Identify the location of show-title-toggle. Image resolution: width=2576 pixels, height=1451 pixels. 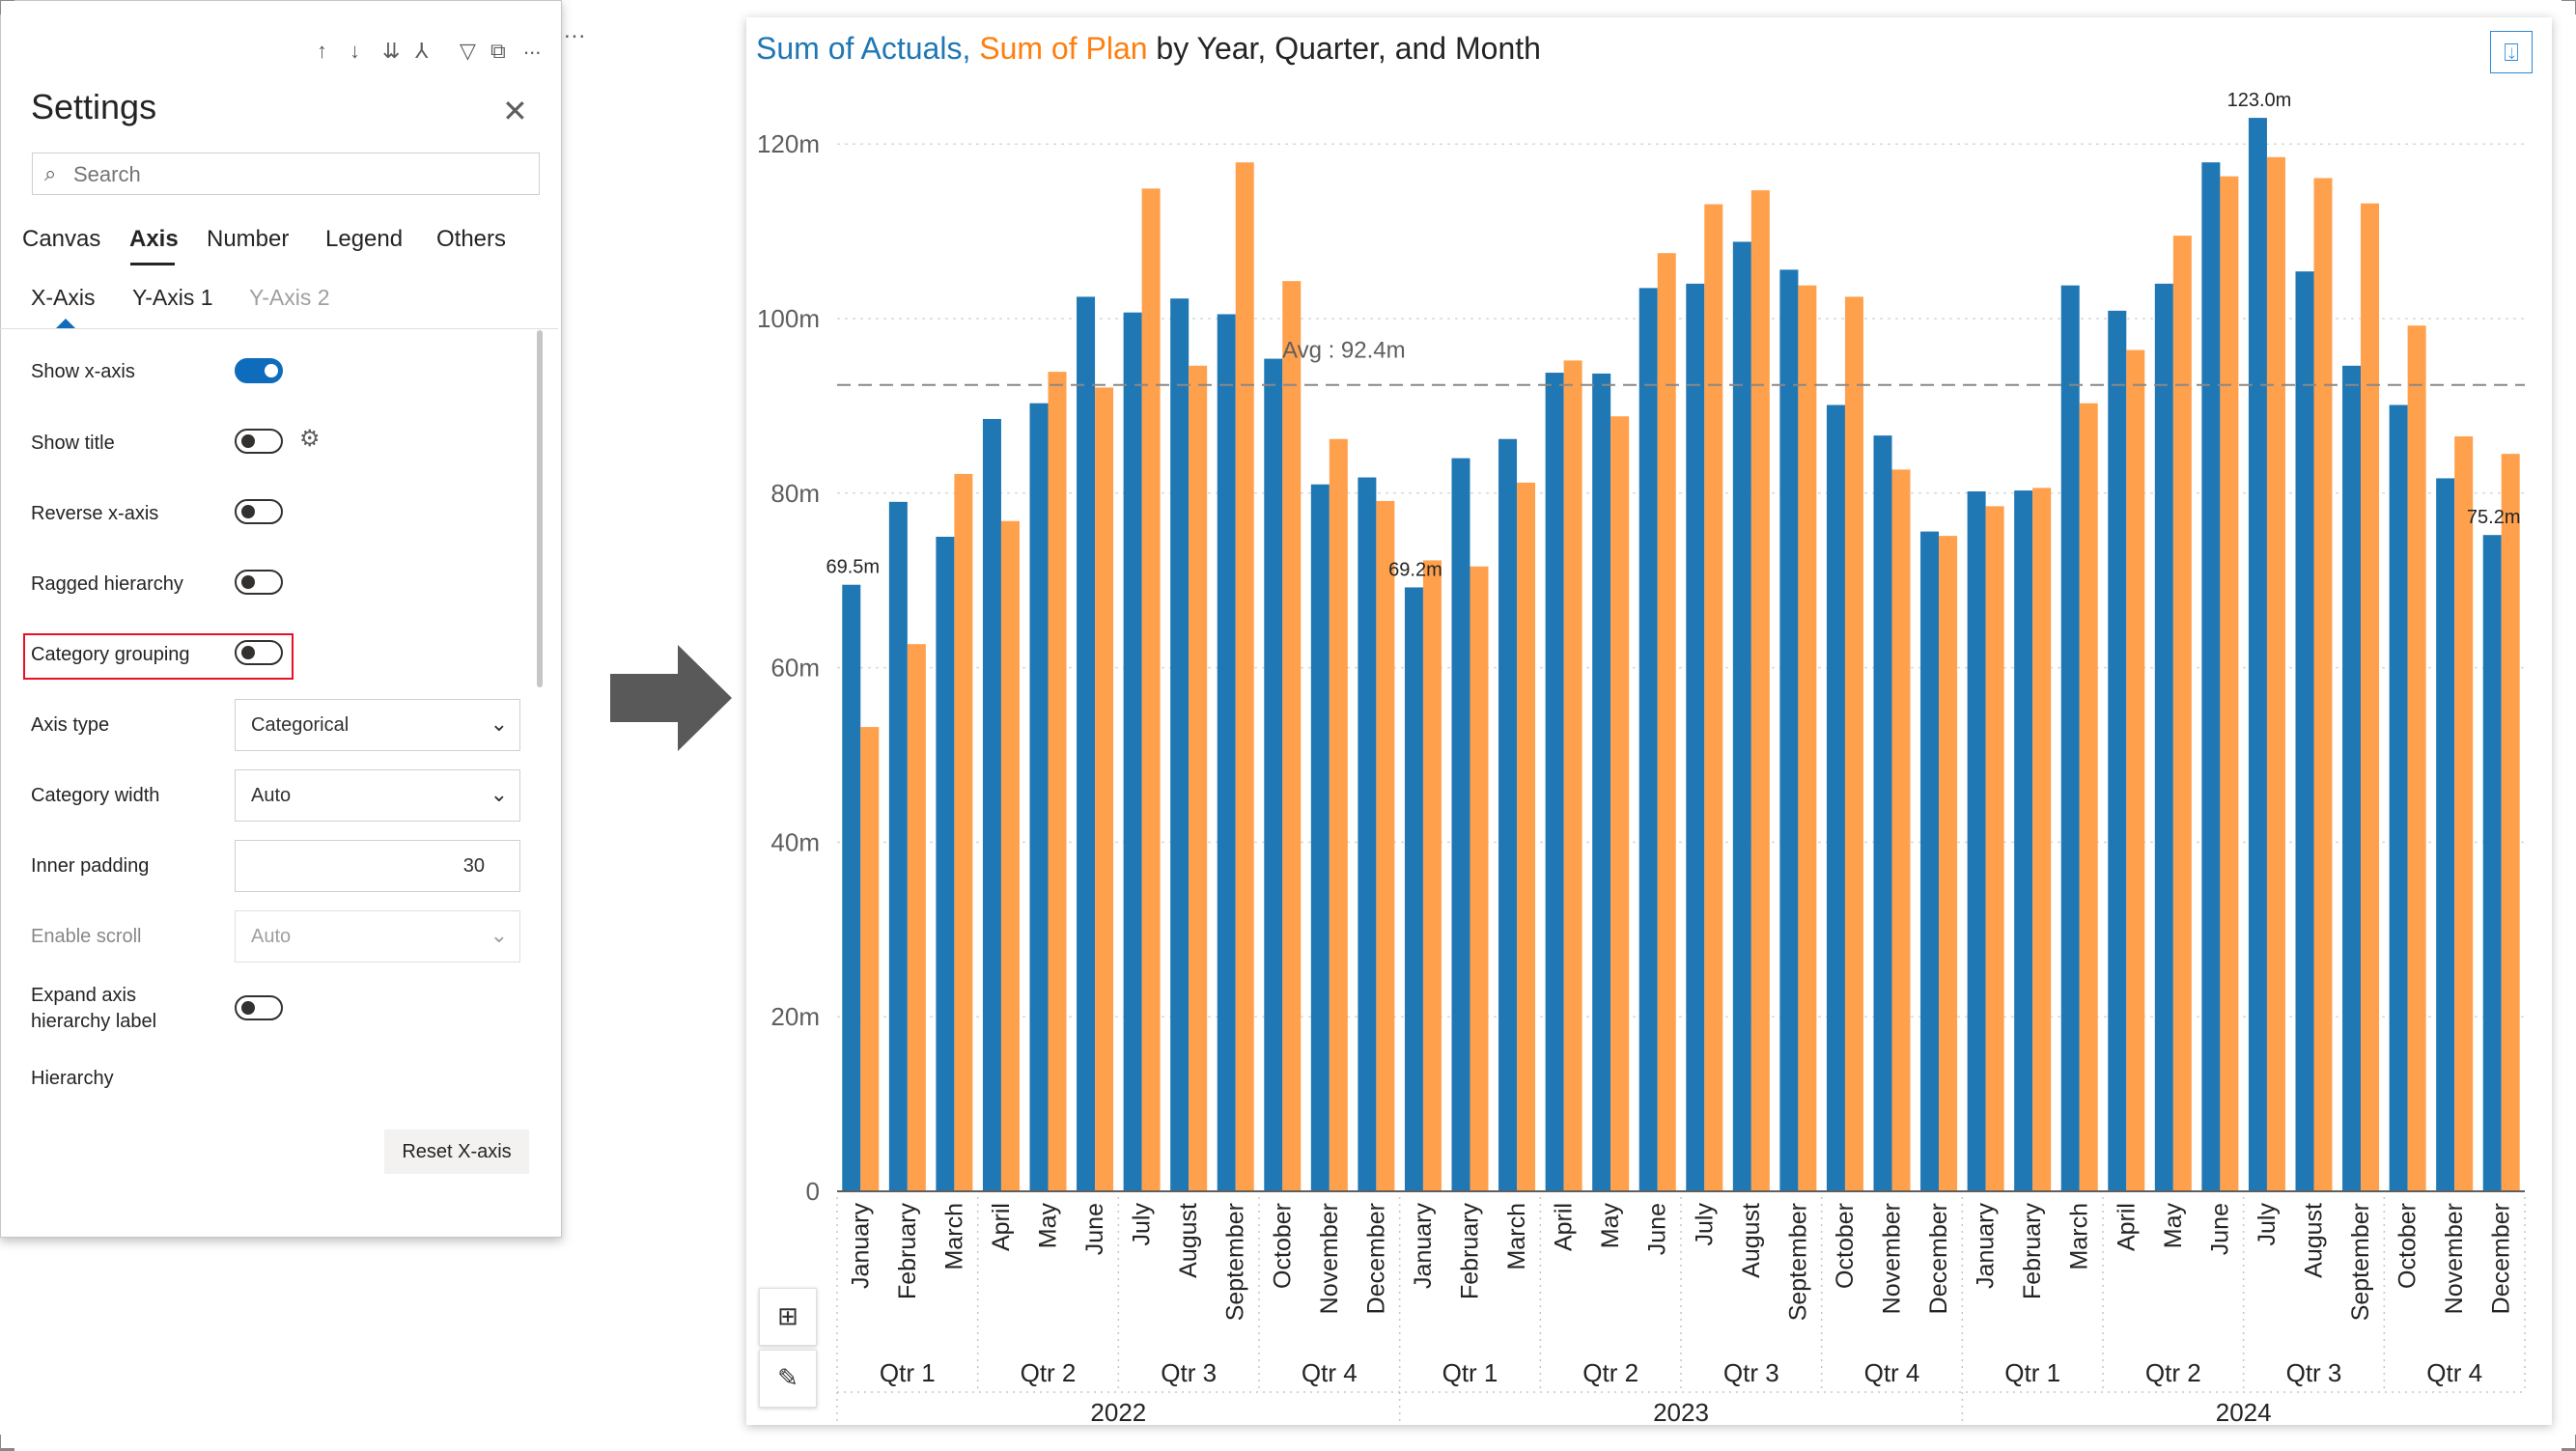
(259, 441).